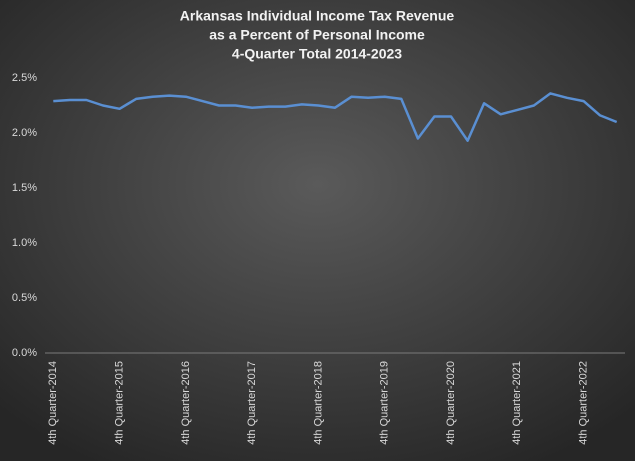 This screenshot has height=461, width=635. What do you see at coordinates (24, 188) in the screenshot?
I see `y-tick-label: 1.5%` at bounding box center [24, 188].